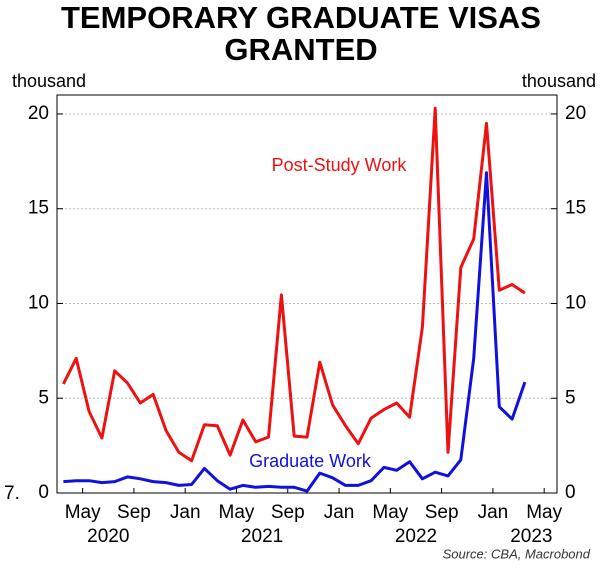 The image size is (602, 576). Describe the element at coordinates (300, 49) in the screenshot. I see `chart-title: GRANTED` at that location.